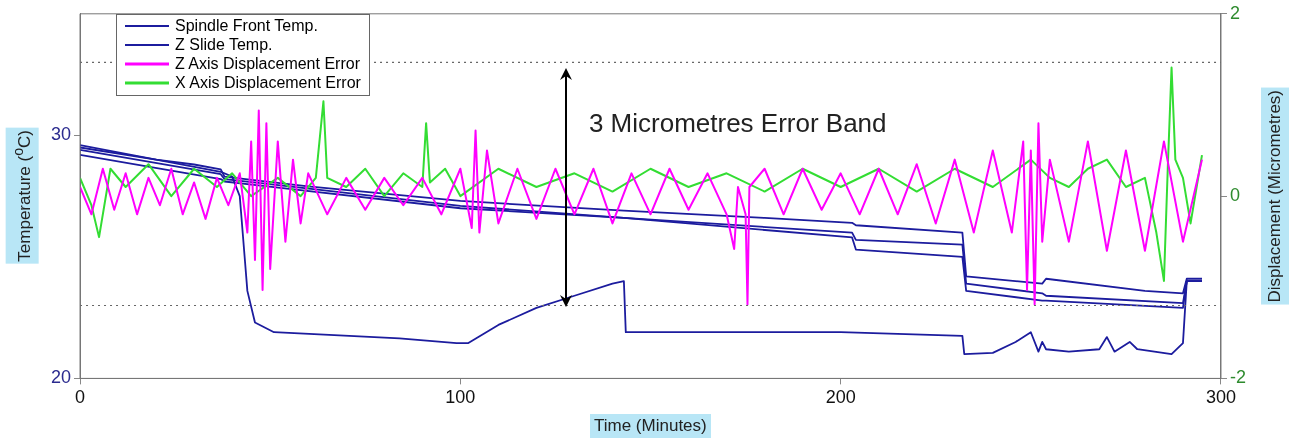  I want to click on legend-label: Spindle Front Temp., so click(246, 26).